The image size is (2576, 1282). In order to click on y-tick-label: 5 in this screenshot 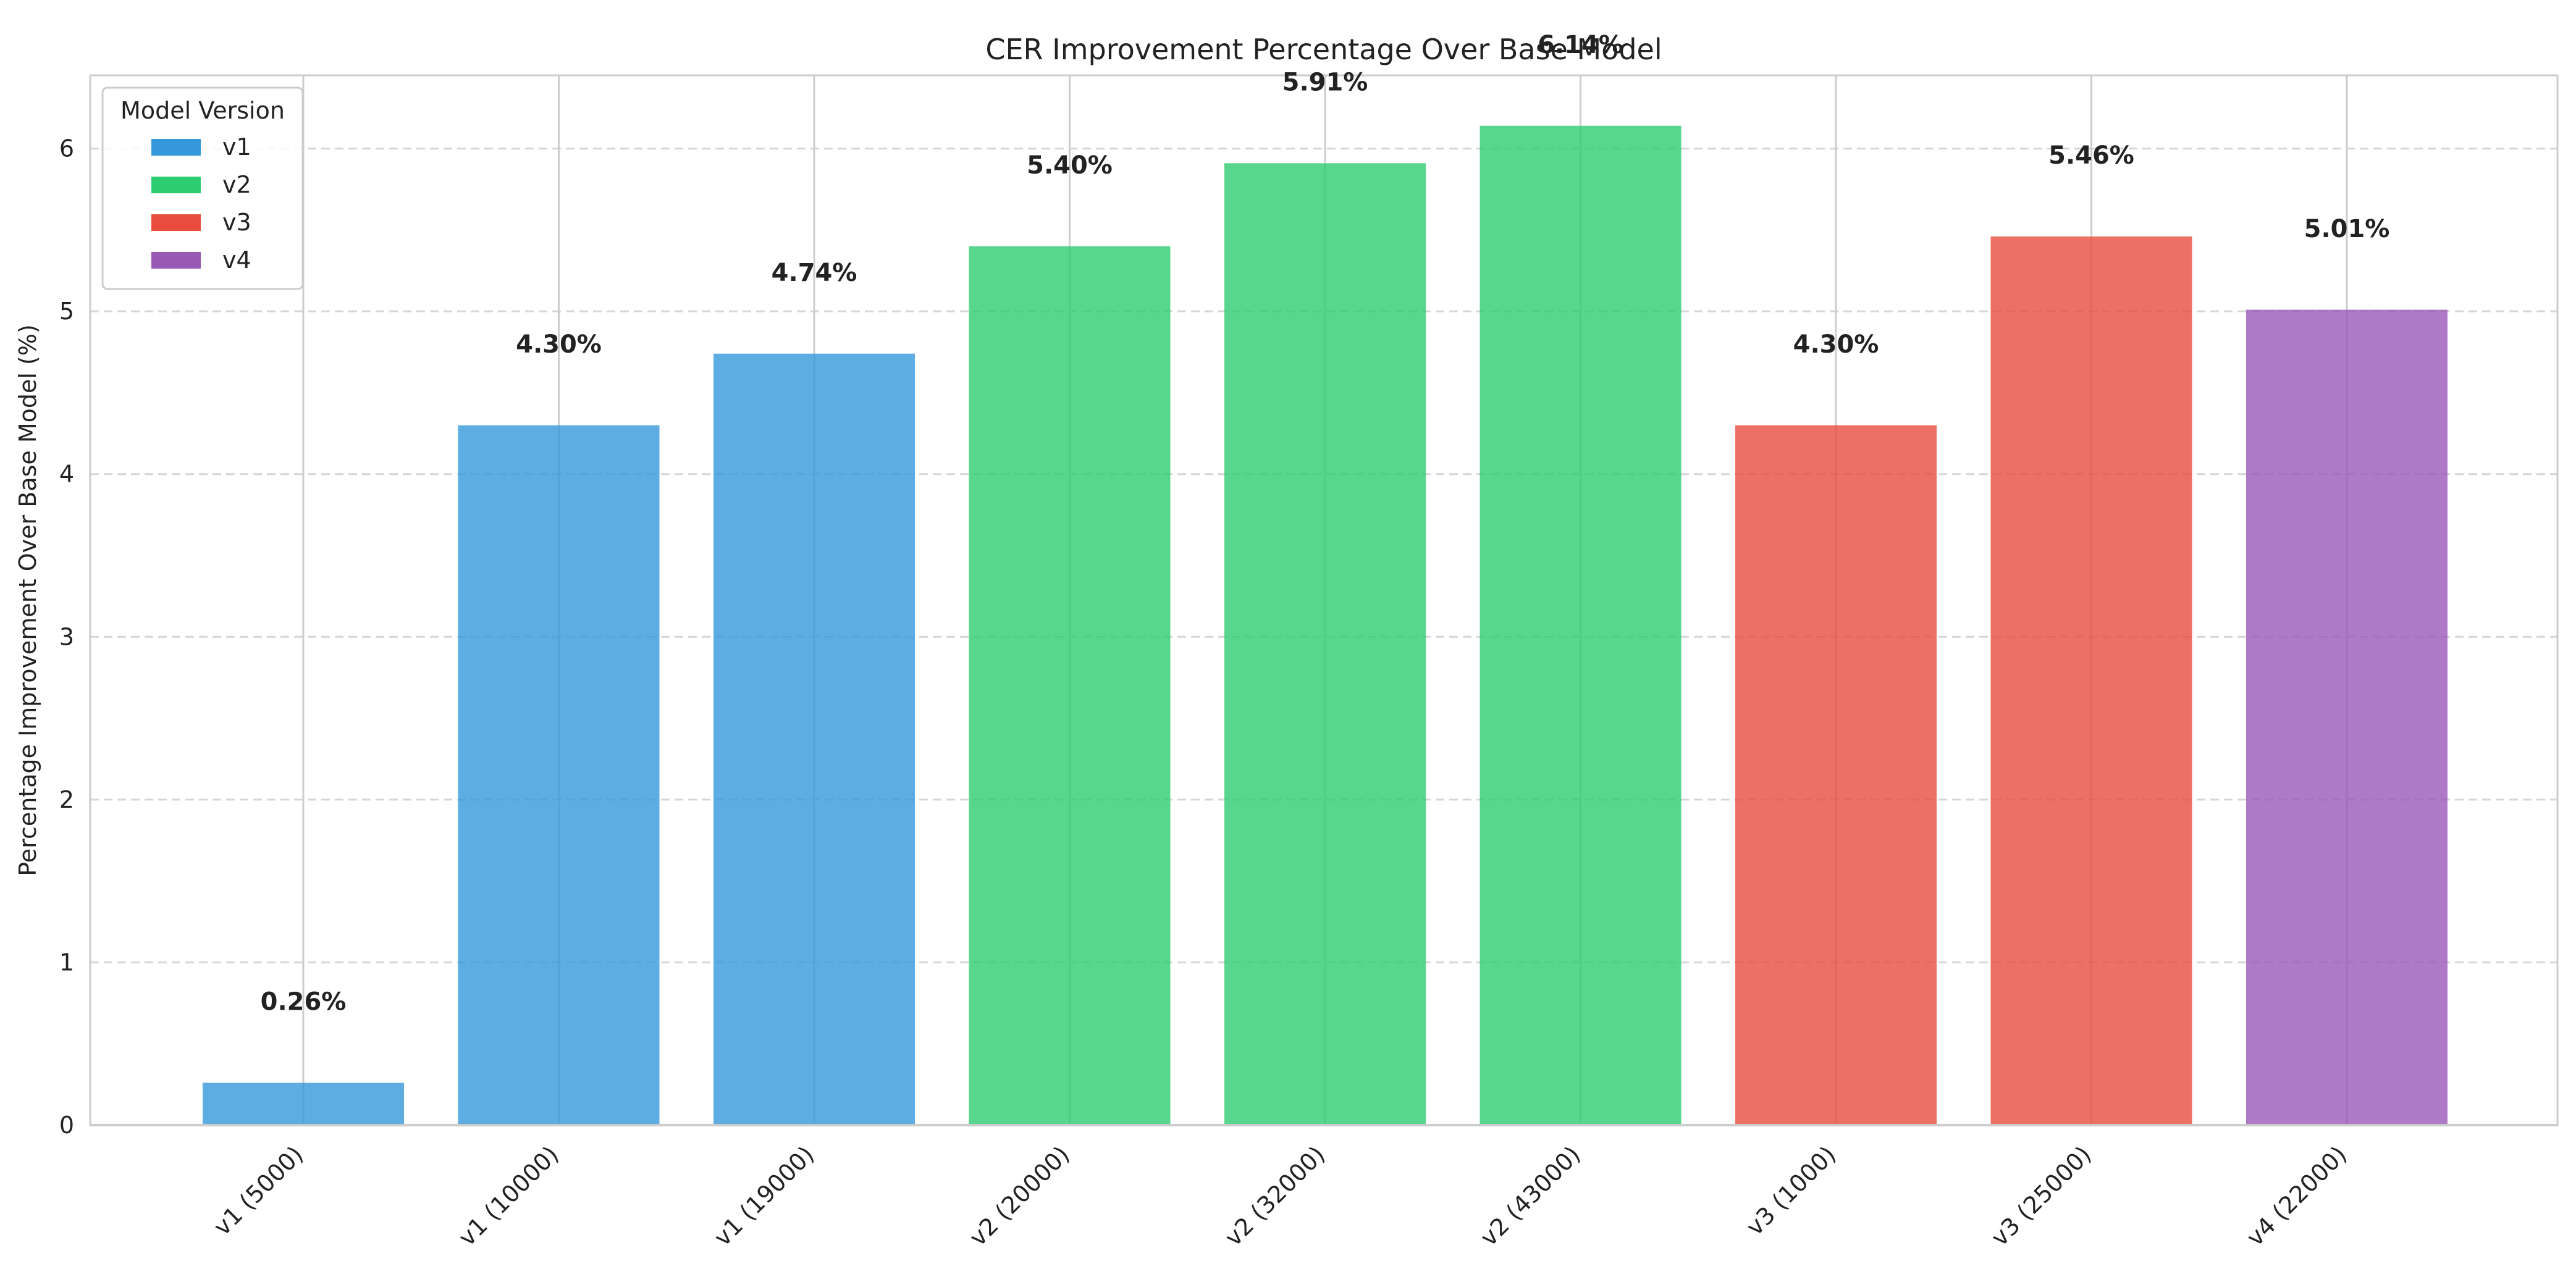, I will do `click(66, 311)`.